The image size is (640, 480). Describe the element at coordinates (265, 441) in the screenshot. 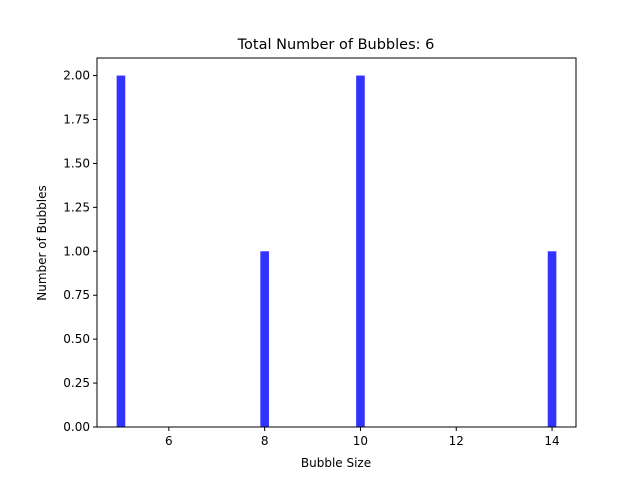

I see `x-tick-label: 8` at that location.